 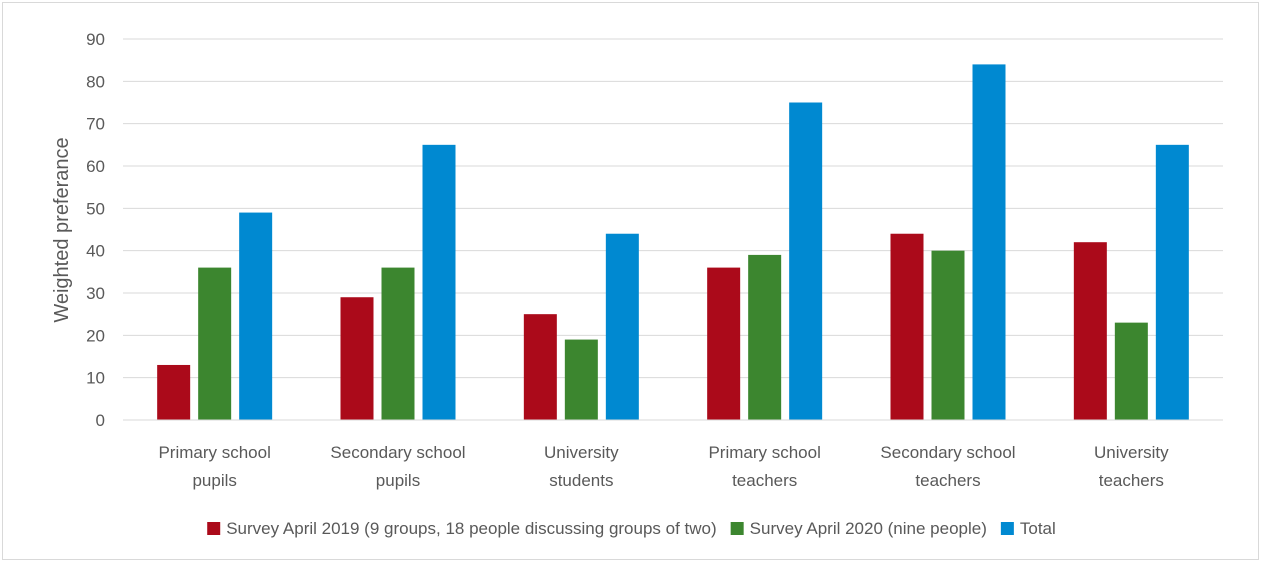 I want to click on bar-series1-cat6, so click(x=1090, y=331).